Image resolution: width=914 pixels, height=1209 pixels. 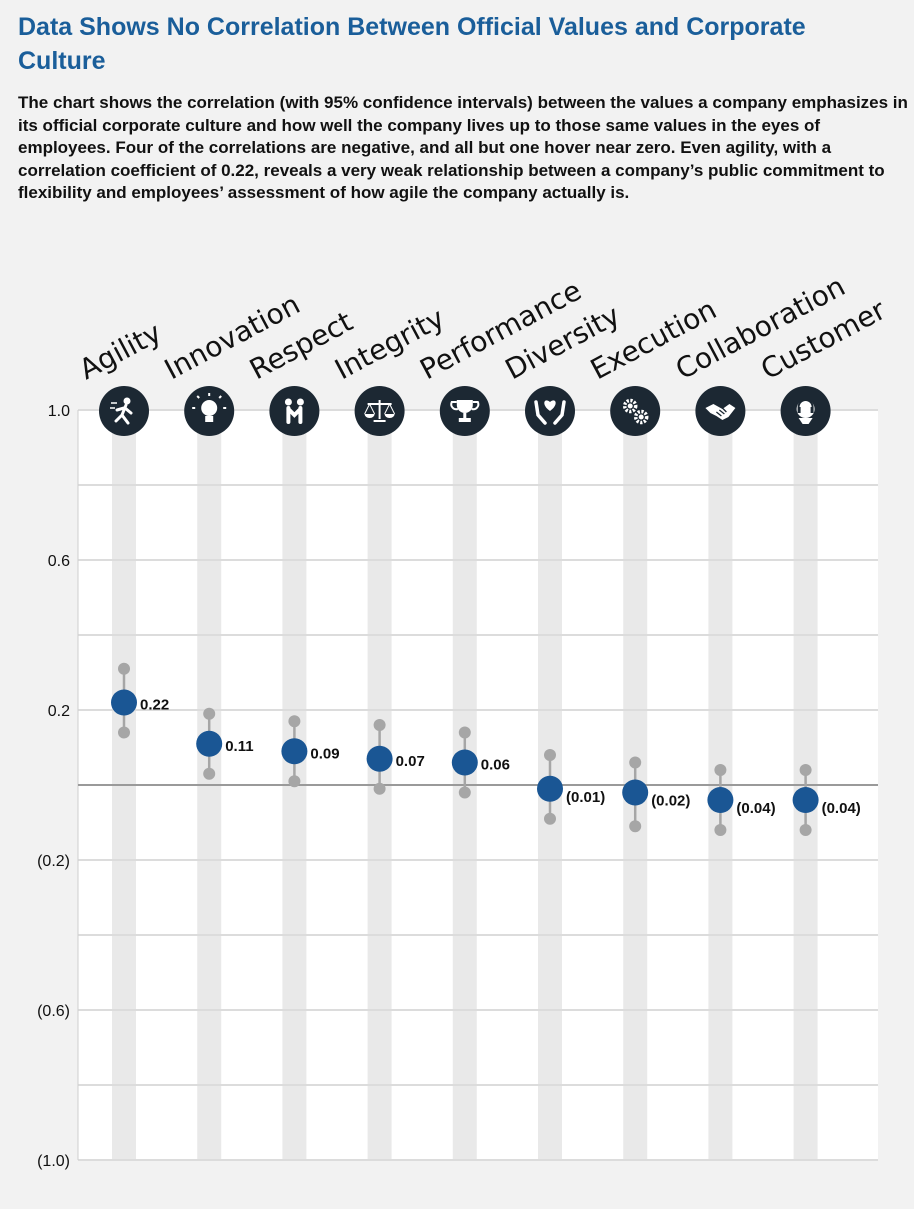 I want to click on icon-badge, so click(x=294, y=411).